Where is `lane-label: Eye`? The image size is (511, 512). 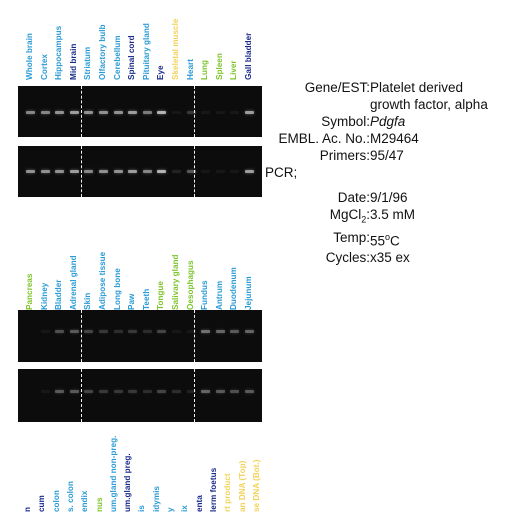 lane-label: Eye is located at coordinates (161, 72).